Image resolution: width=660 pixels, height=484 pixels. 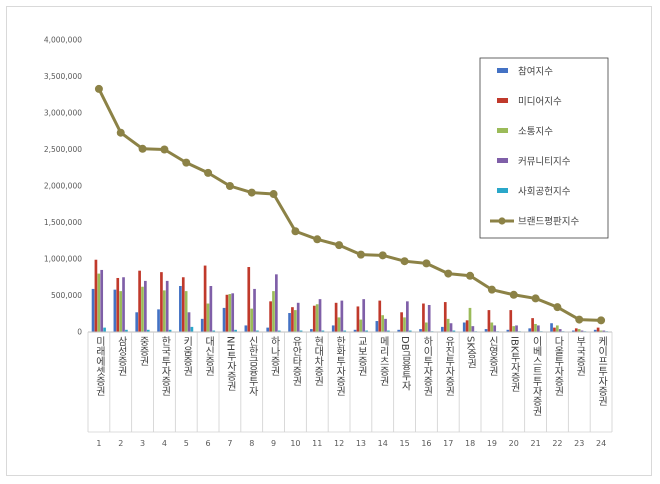 I want to click on legend-box, so click(x=544, y=148).